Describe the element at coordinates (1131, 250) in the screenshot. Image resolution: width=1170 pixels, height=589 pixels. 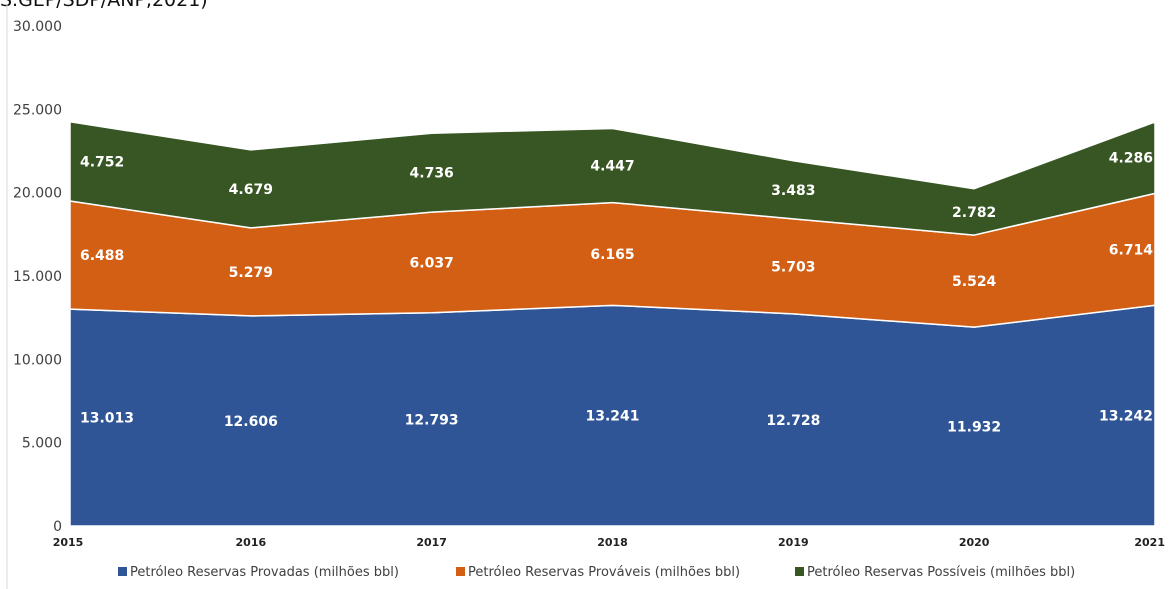
I see `data-label: 6.714` at that location.